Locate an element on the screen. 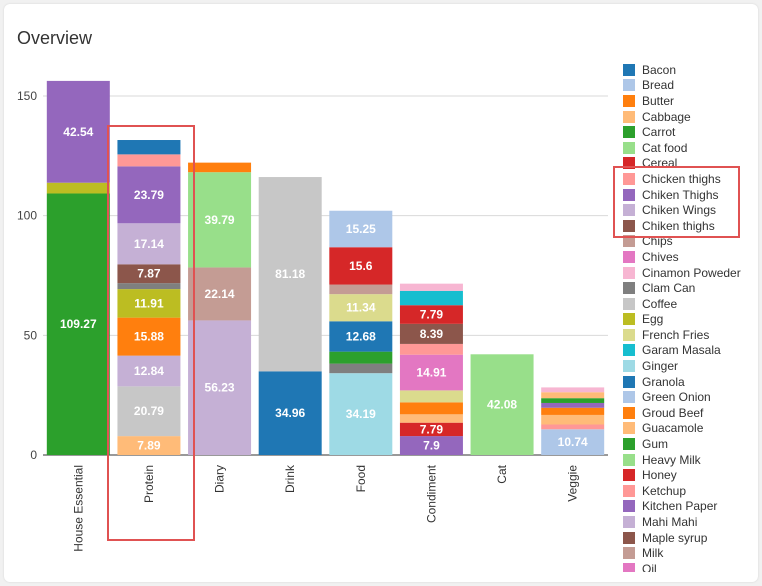  data-label: 17.14 is located at coordinates (149, 244).